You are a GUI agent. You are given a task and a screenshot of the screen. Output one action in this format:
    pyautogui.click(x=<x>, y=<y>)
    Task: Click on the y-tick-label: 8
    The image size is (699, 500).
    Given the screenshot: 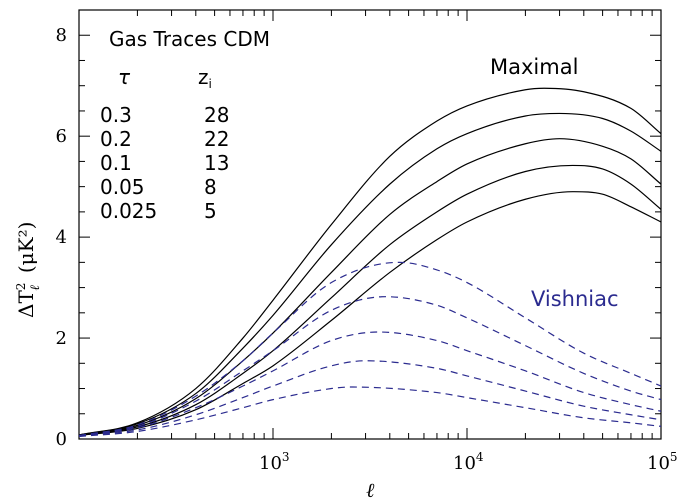 What is the action you would take?
    pyautogui.click(x=61, y=35)
    